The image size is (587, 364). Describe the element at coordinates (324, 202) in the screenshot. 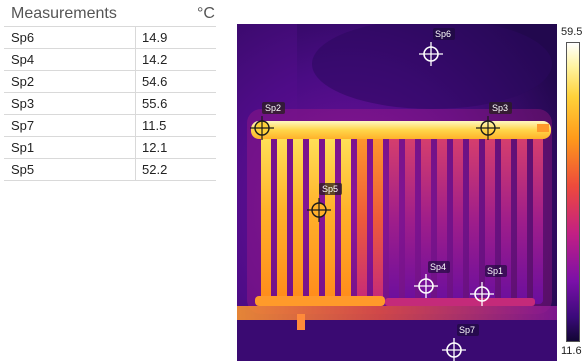

I see `spot-sp5: Sp5` at that location.